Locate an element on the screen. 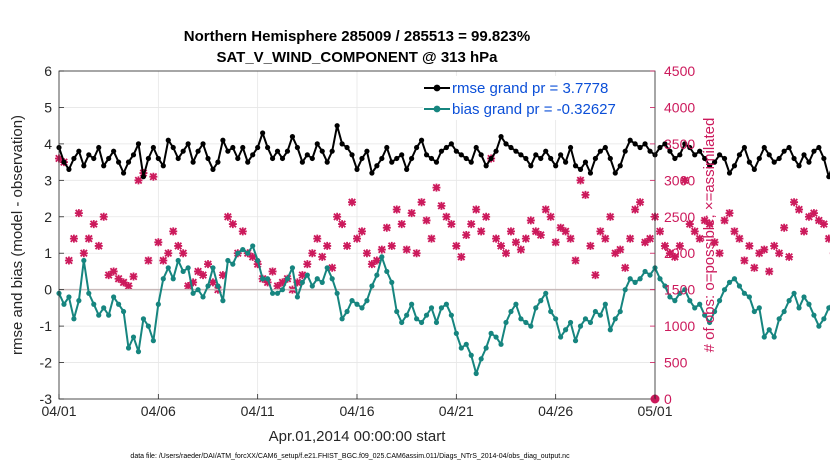 The width and height of the screenshot is (830, 470). y-right-tick-label: 1500 is located at coordinates (679, 290).